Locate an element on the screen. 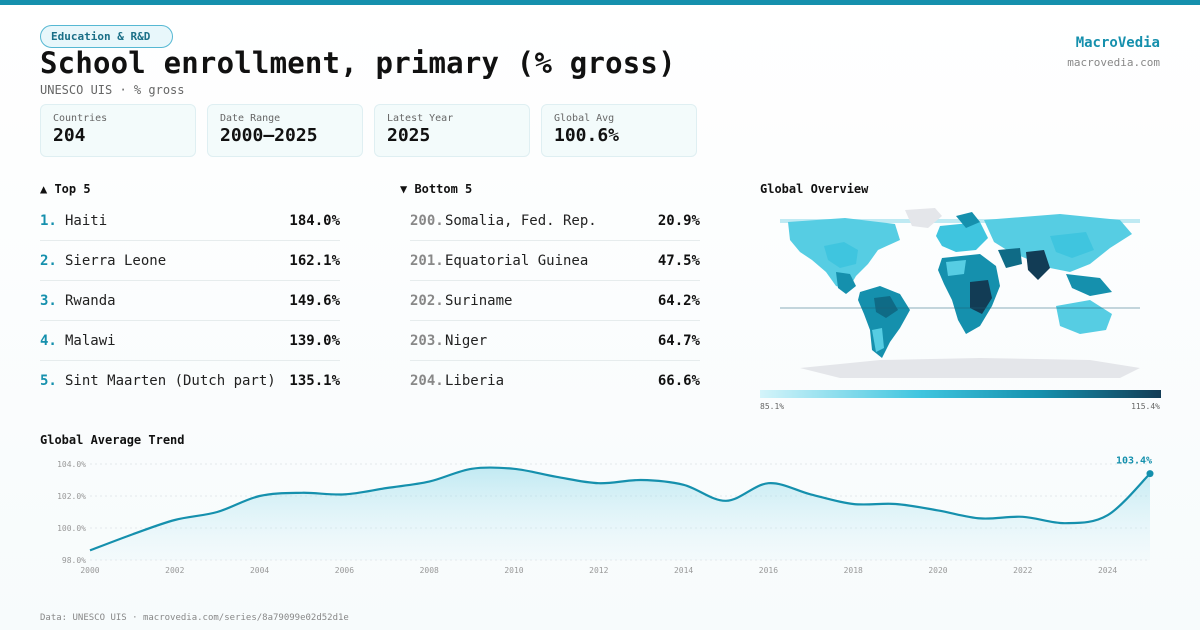 The height and width of the screenshot is (630, 1200). map-region-usa is located at coordinates (841, 255).